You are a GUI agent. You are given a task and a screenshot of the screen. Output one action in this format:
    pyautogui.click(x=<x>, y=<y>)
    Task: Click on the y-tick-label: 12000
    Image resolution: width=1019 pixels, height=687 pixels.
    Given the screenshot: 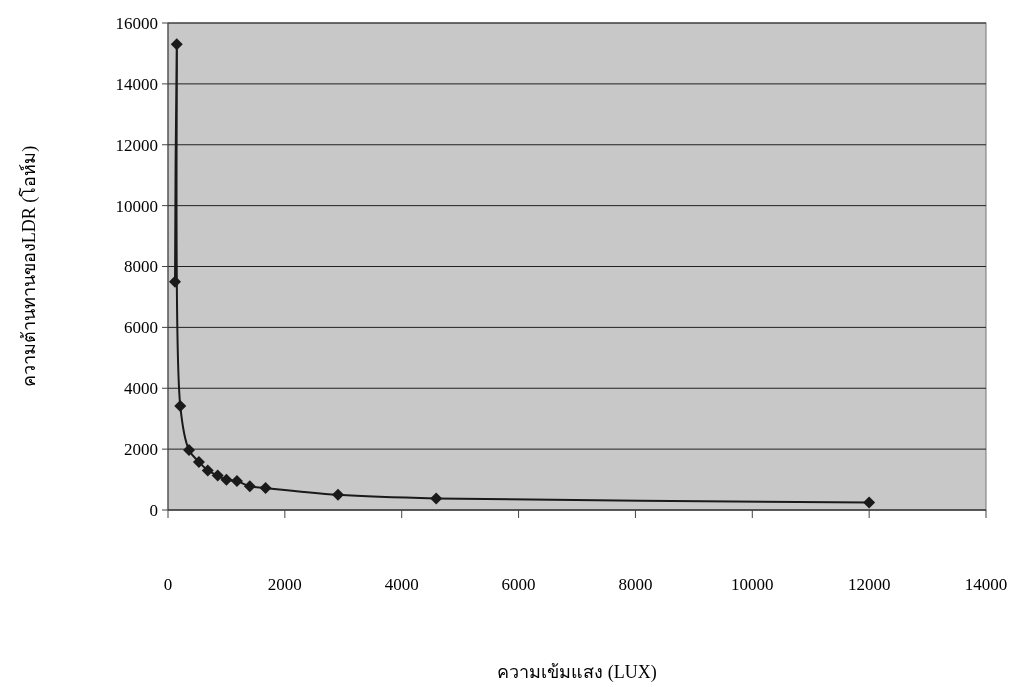 What is the action you would take?
    pyautogui.click(x=136, y=145)
    